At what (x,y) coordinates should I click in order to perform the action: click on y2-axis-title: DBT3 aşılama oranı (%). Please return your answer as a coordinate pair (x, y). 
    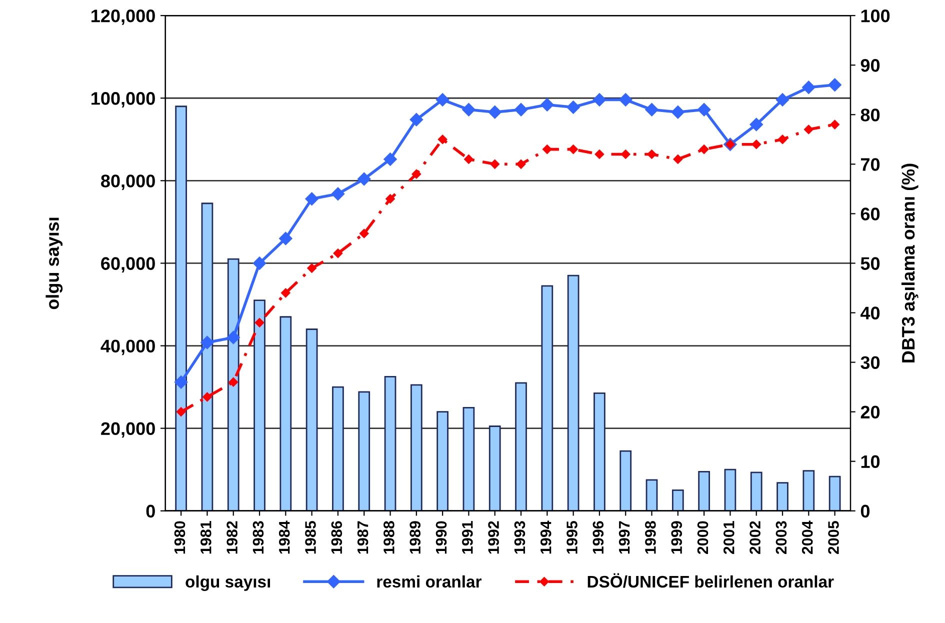
    Looking at the image, I should click on (909, 263).